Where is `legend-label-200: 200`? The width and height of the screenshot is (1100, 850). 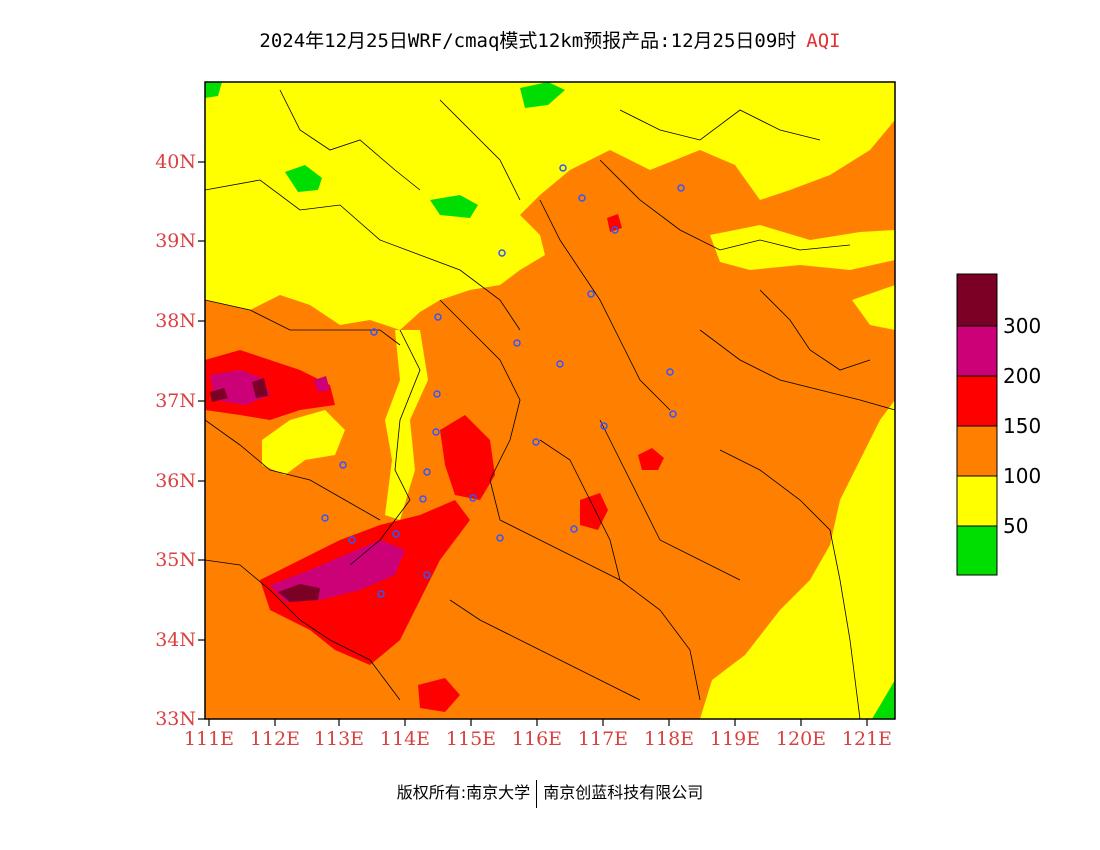
legend-label-200: 200 is located at coordinates (1022, 376).